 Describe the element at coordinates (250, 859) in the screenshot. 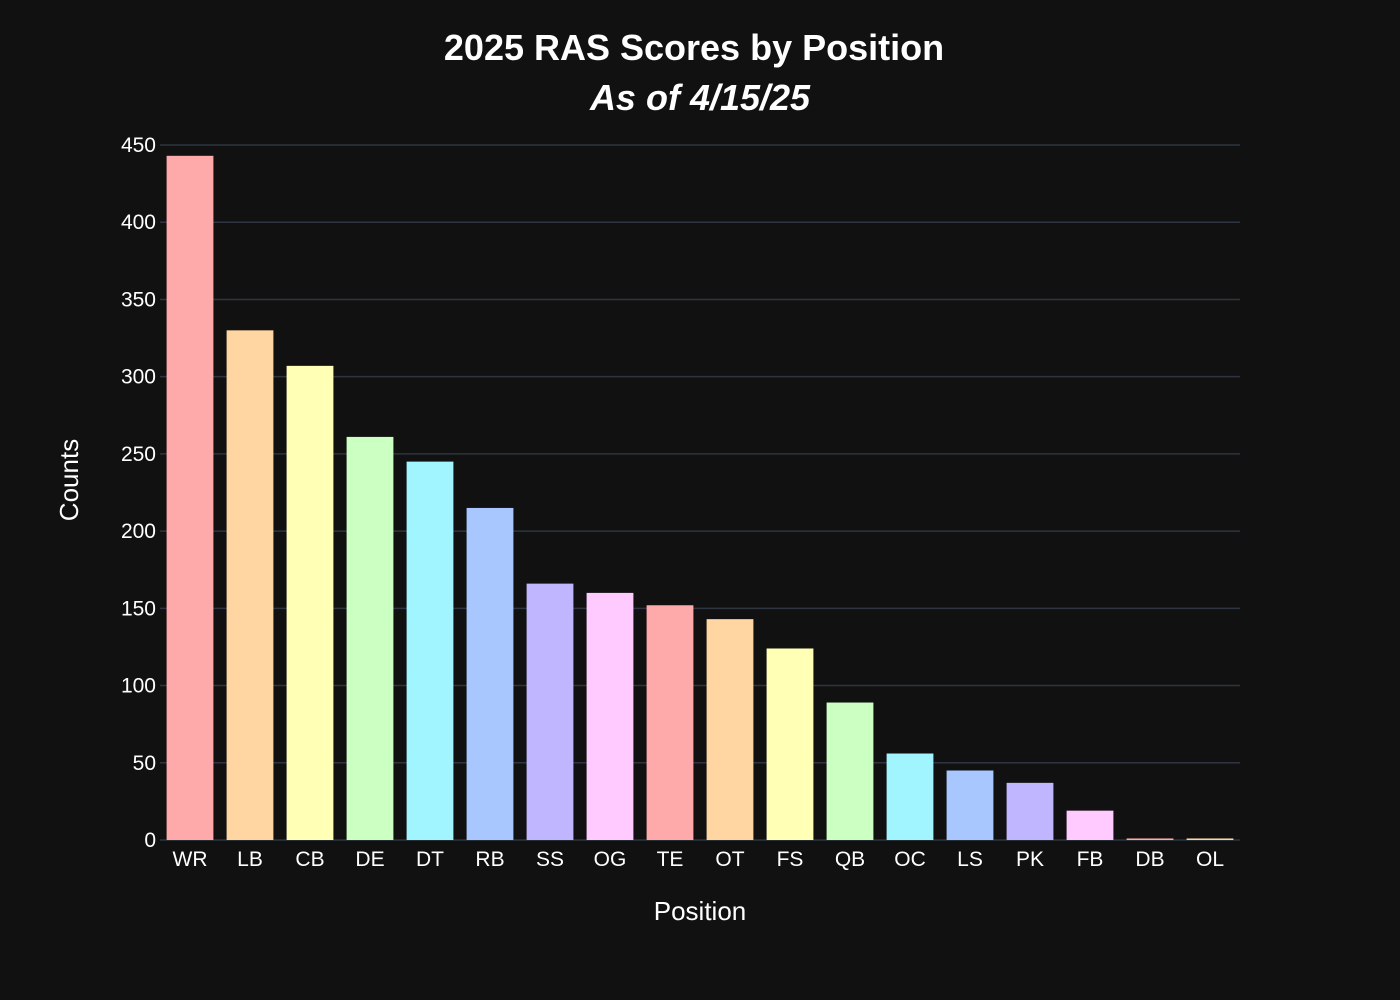

I see `x-tick-label: LB` at that location.